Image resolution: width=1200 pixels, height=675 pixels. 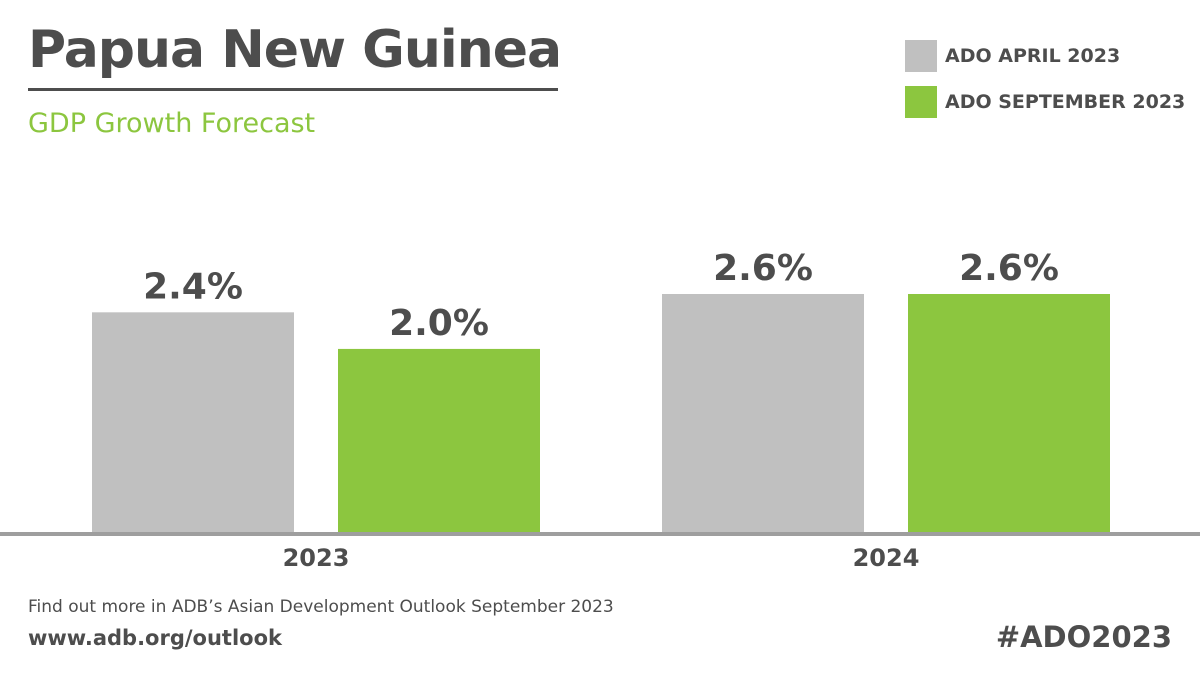 I want to click on data-label-ado-september-2023-2023: 2.0%, so click(x=439, y=323).